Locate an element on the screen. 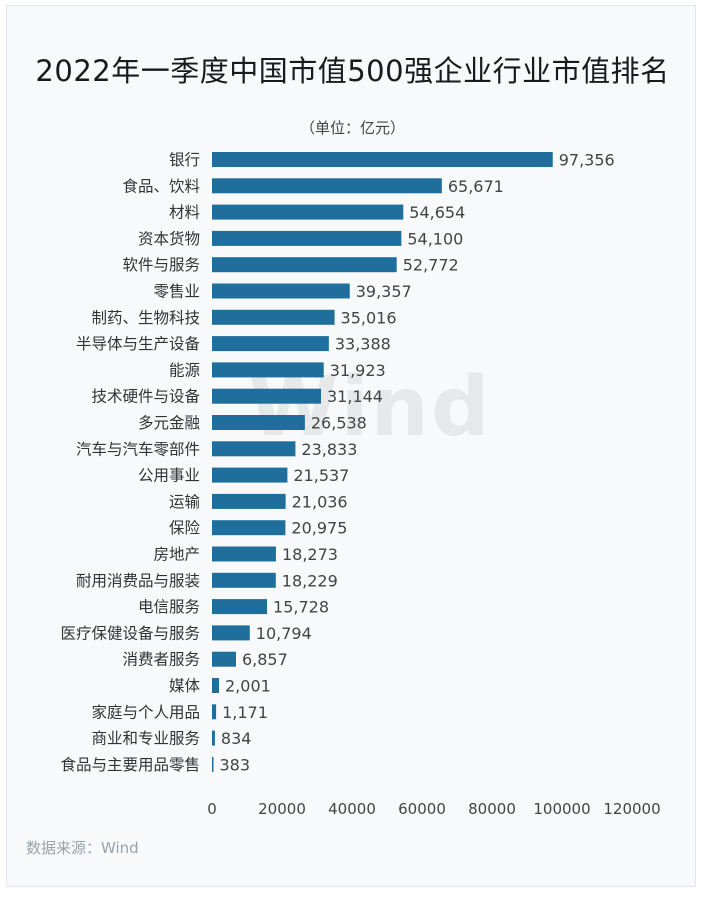  category-label: 技术硬件与设备 is located at coordinates (145, 397).